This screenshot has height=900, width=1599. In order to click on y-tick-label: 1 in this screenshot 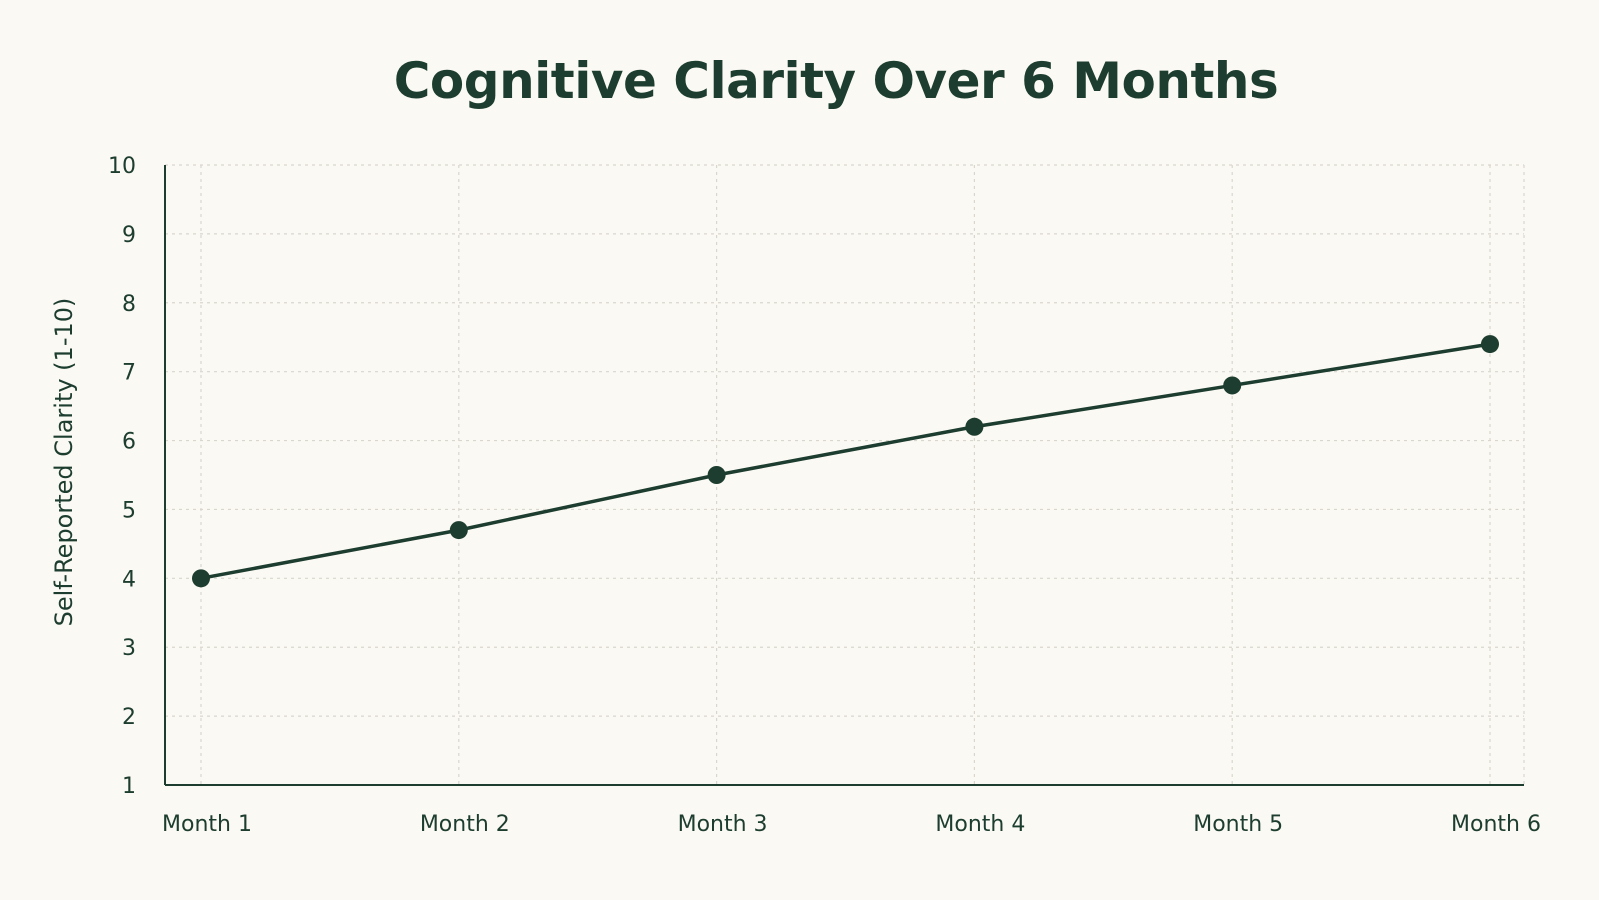, I will do `click(129, 786)`.